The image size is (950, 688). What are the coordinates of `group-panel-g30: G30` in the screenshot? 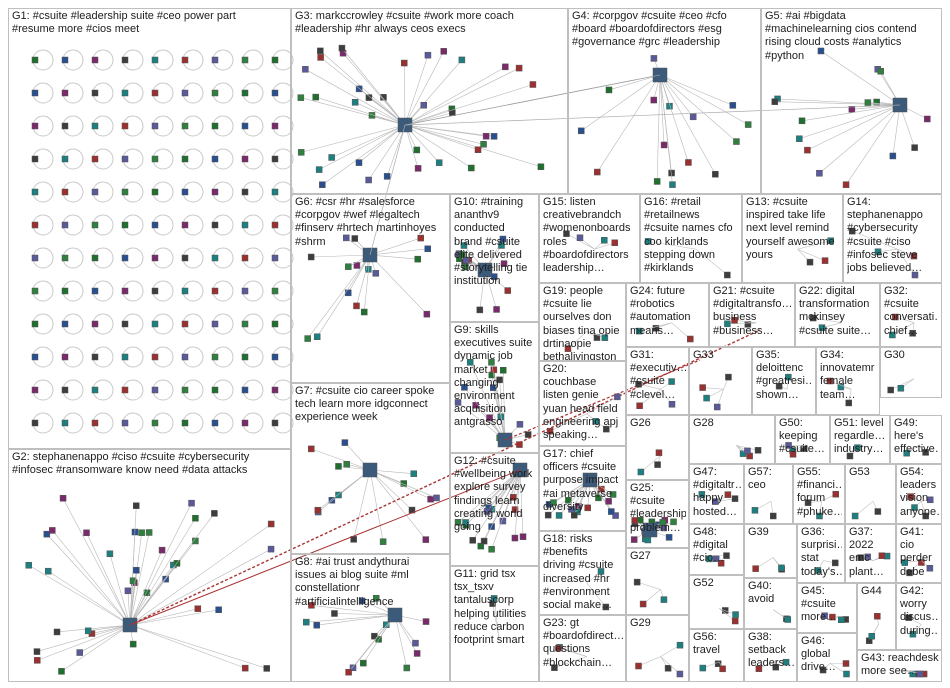 It's located at (911, 372).